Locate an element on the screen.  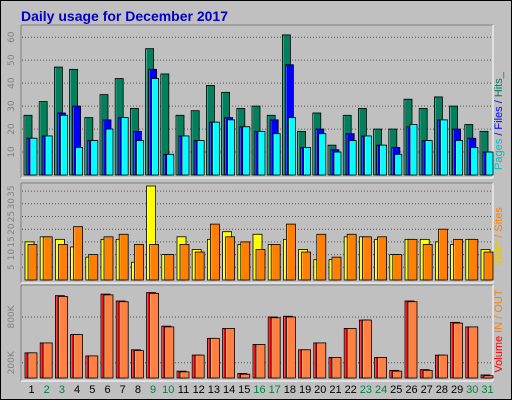
volume-legend-label-part: OUT is located at coordinates (499, 301).